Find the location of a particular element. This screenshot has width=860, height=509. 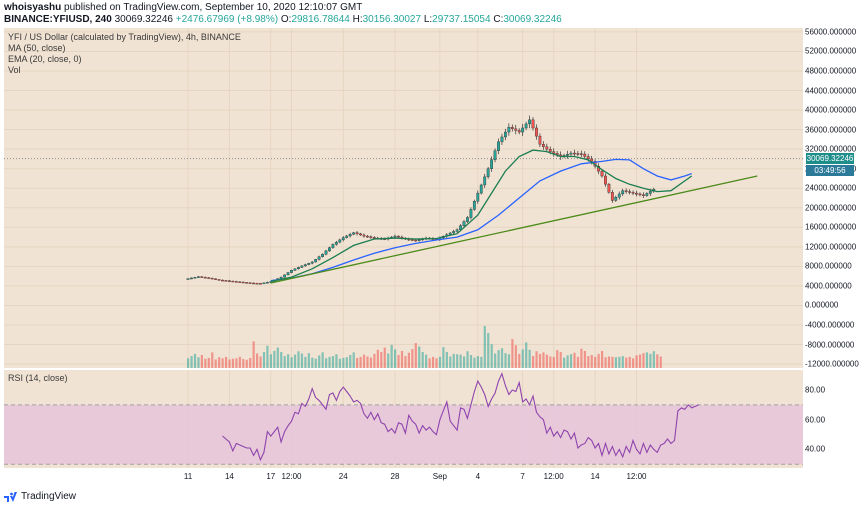

ma-legend: MA (50, close) is located at coordinates (37, 48).